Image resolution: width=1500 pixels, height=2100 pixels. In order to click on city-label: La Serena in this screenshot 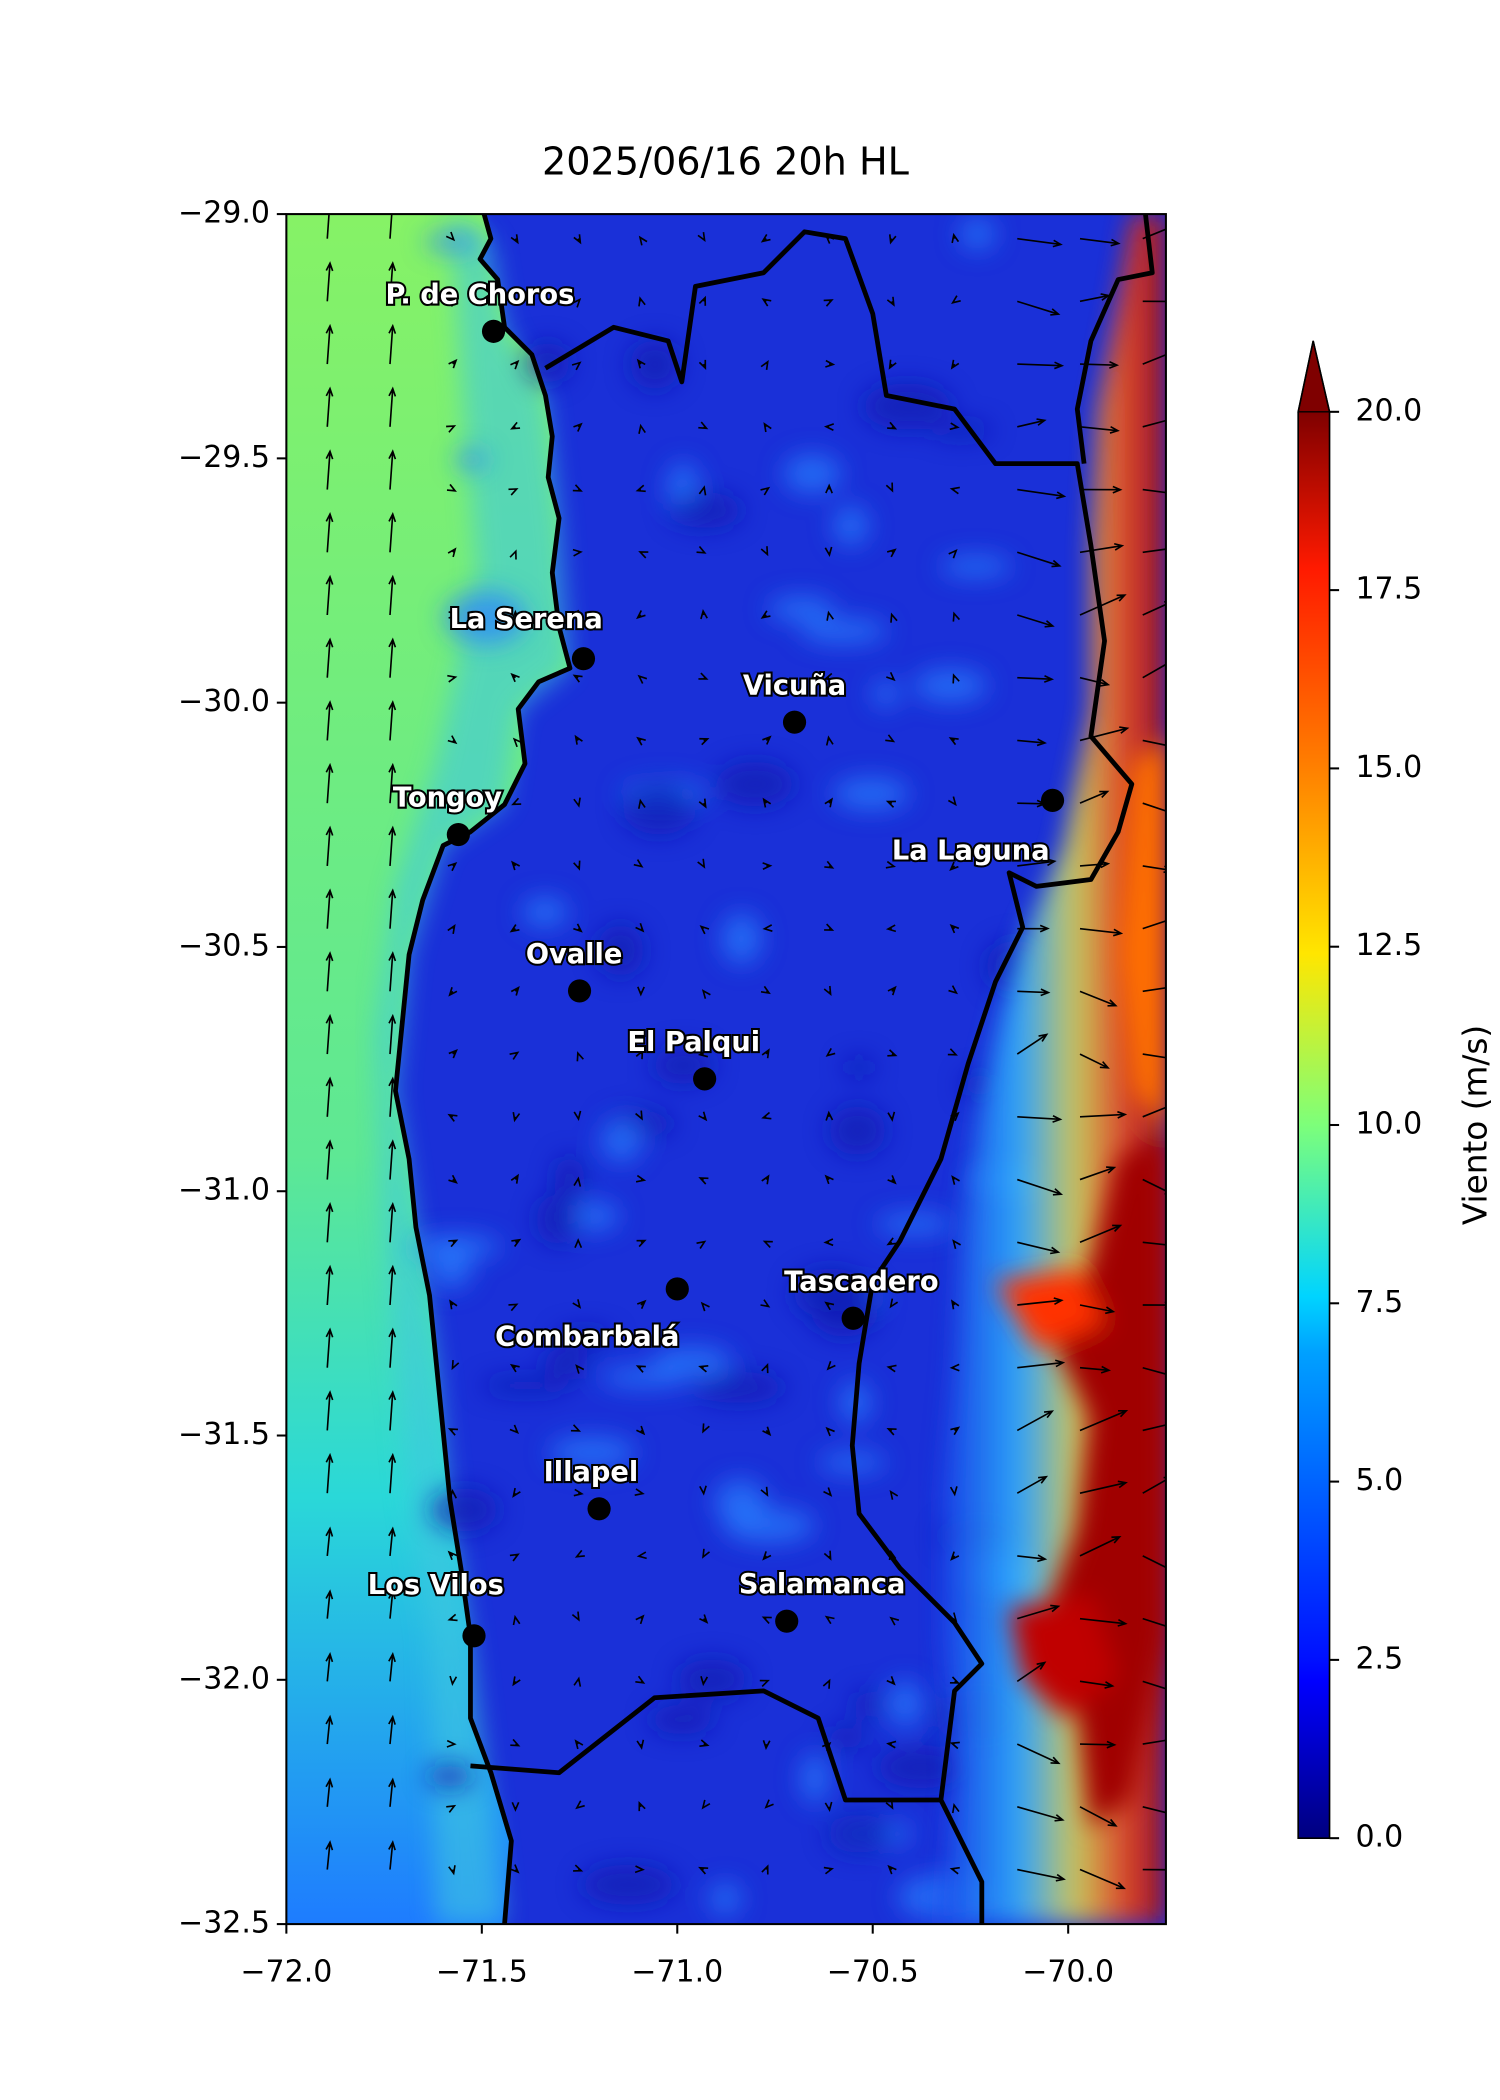, I will do `click(526, 619)`.